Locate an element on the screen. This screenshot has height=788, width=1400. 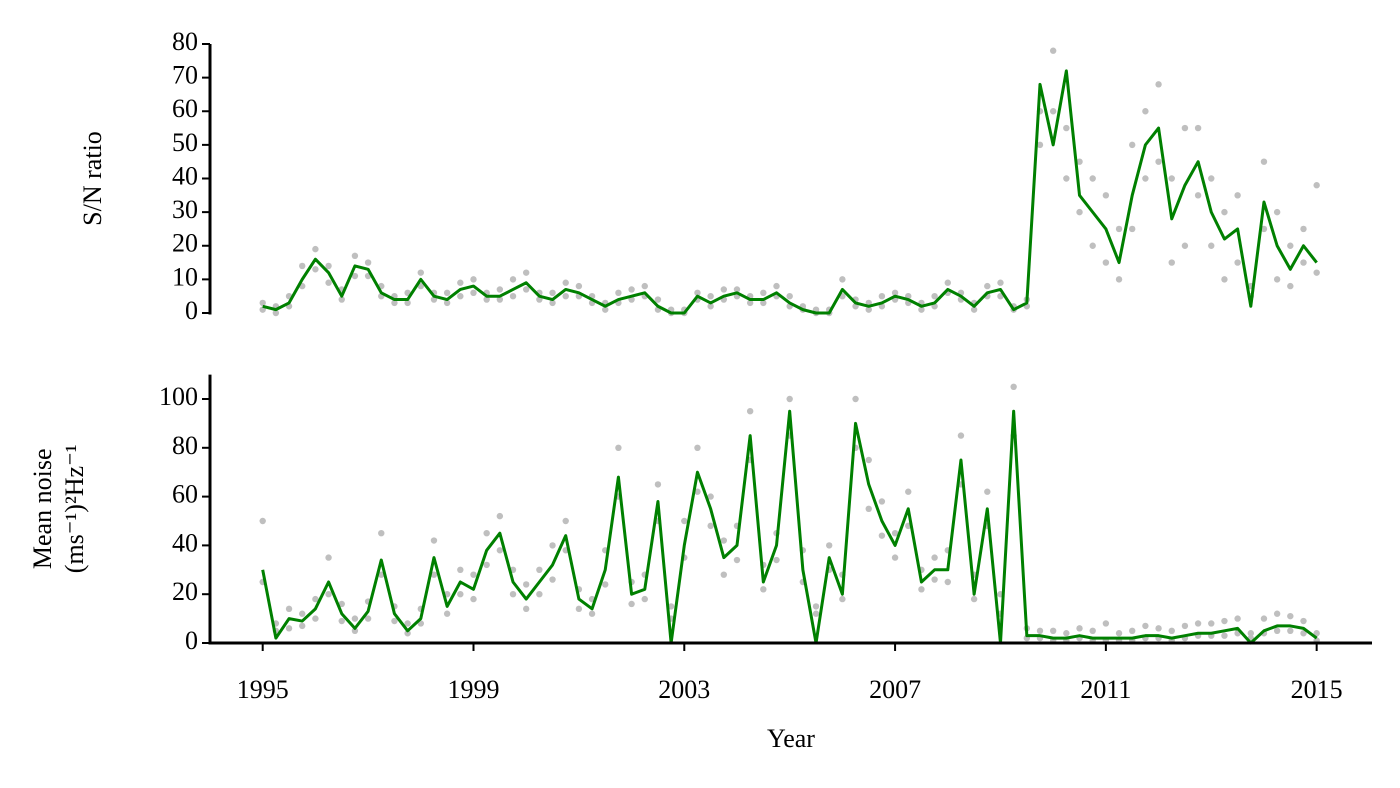
y-tick-label: 70 is located at coordinates (185, 75).